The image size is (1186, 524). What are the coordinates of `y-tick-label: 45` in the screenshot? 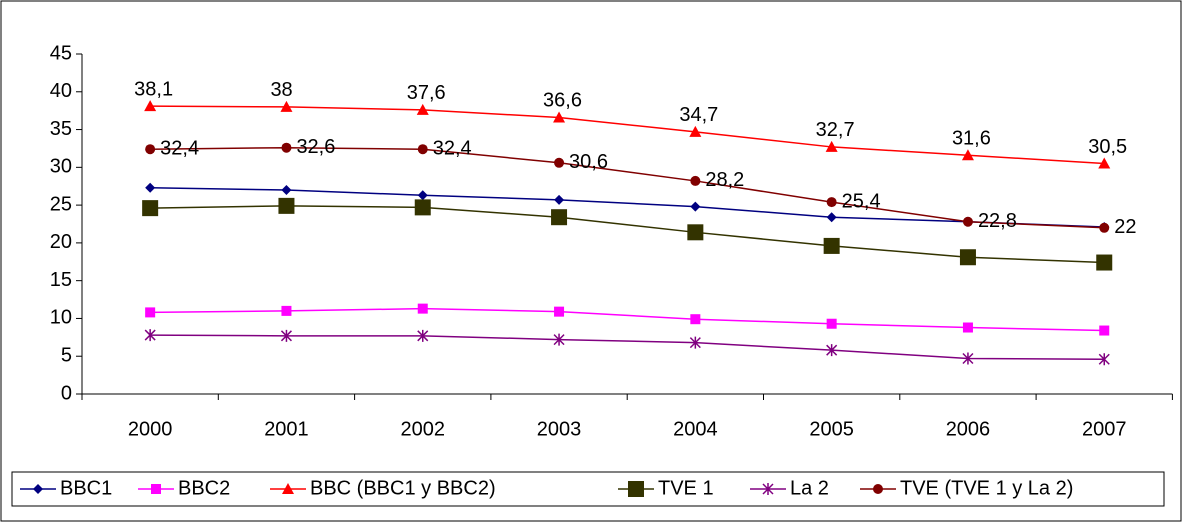 It's located at (61, 53).